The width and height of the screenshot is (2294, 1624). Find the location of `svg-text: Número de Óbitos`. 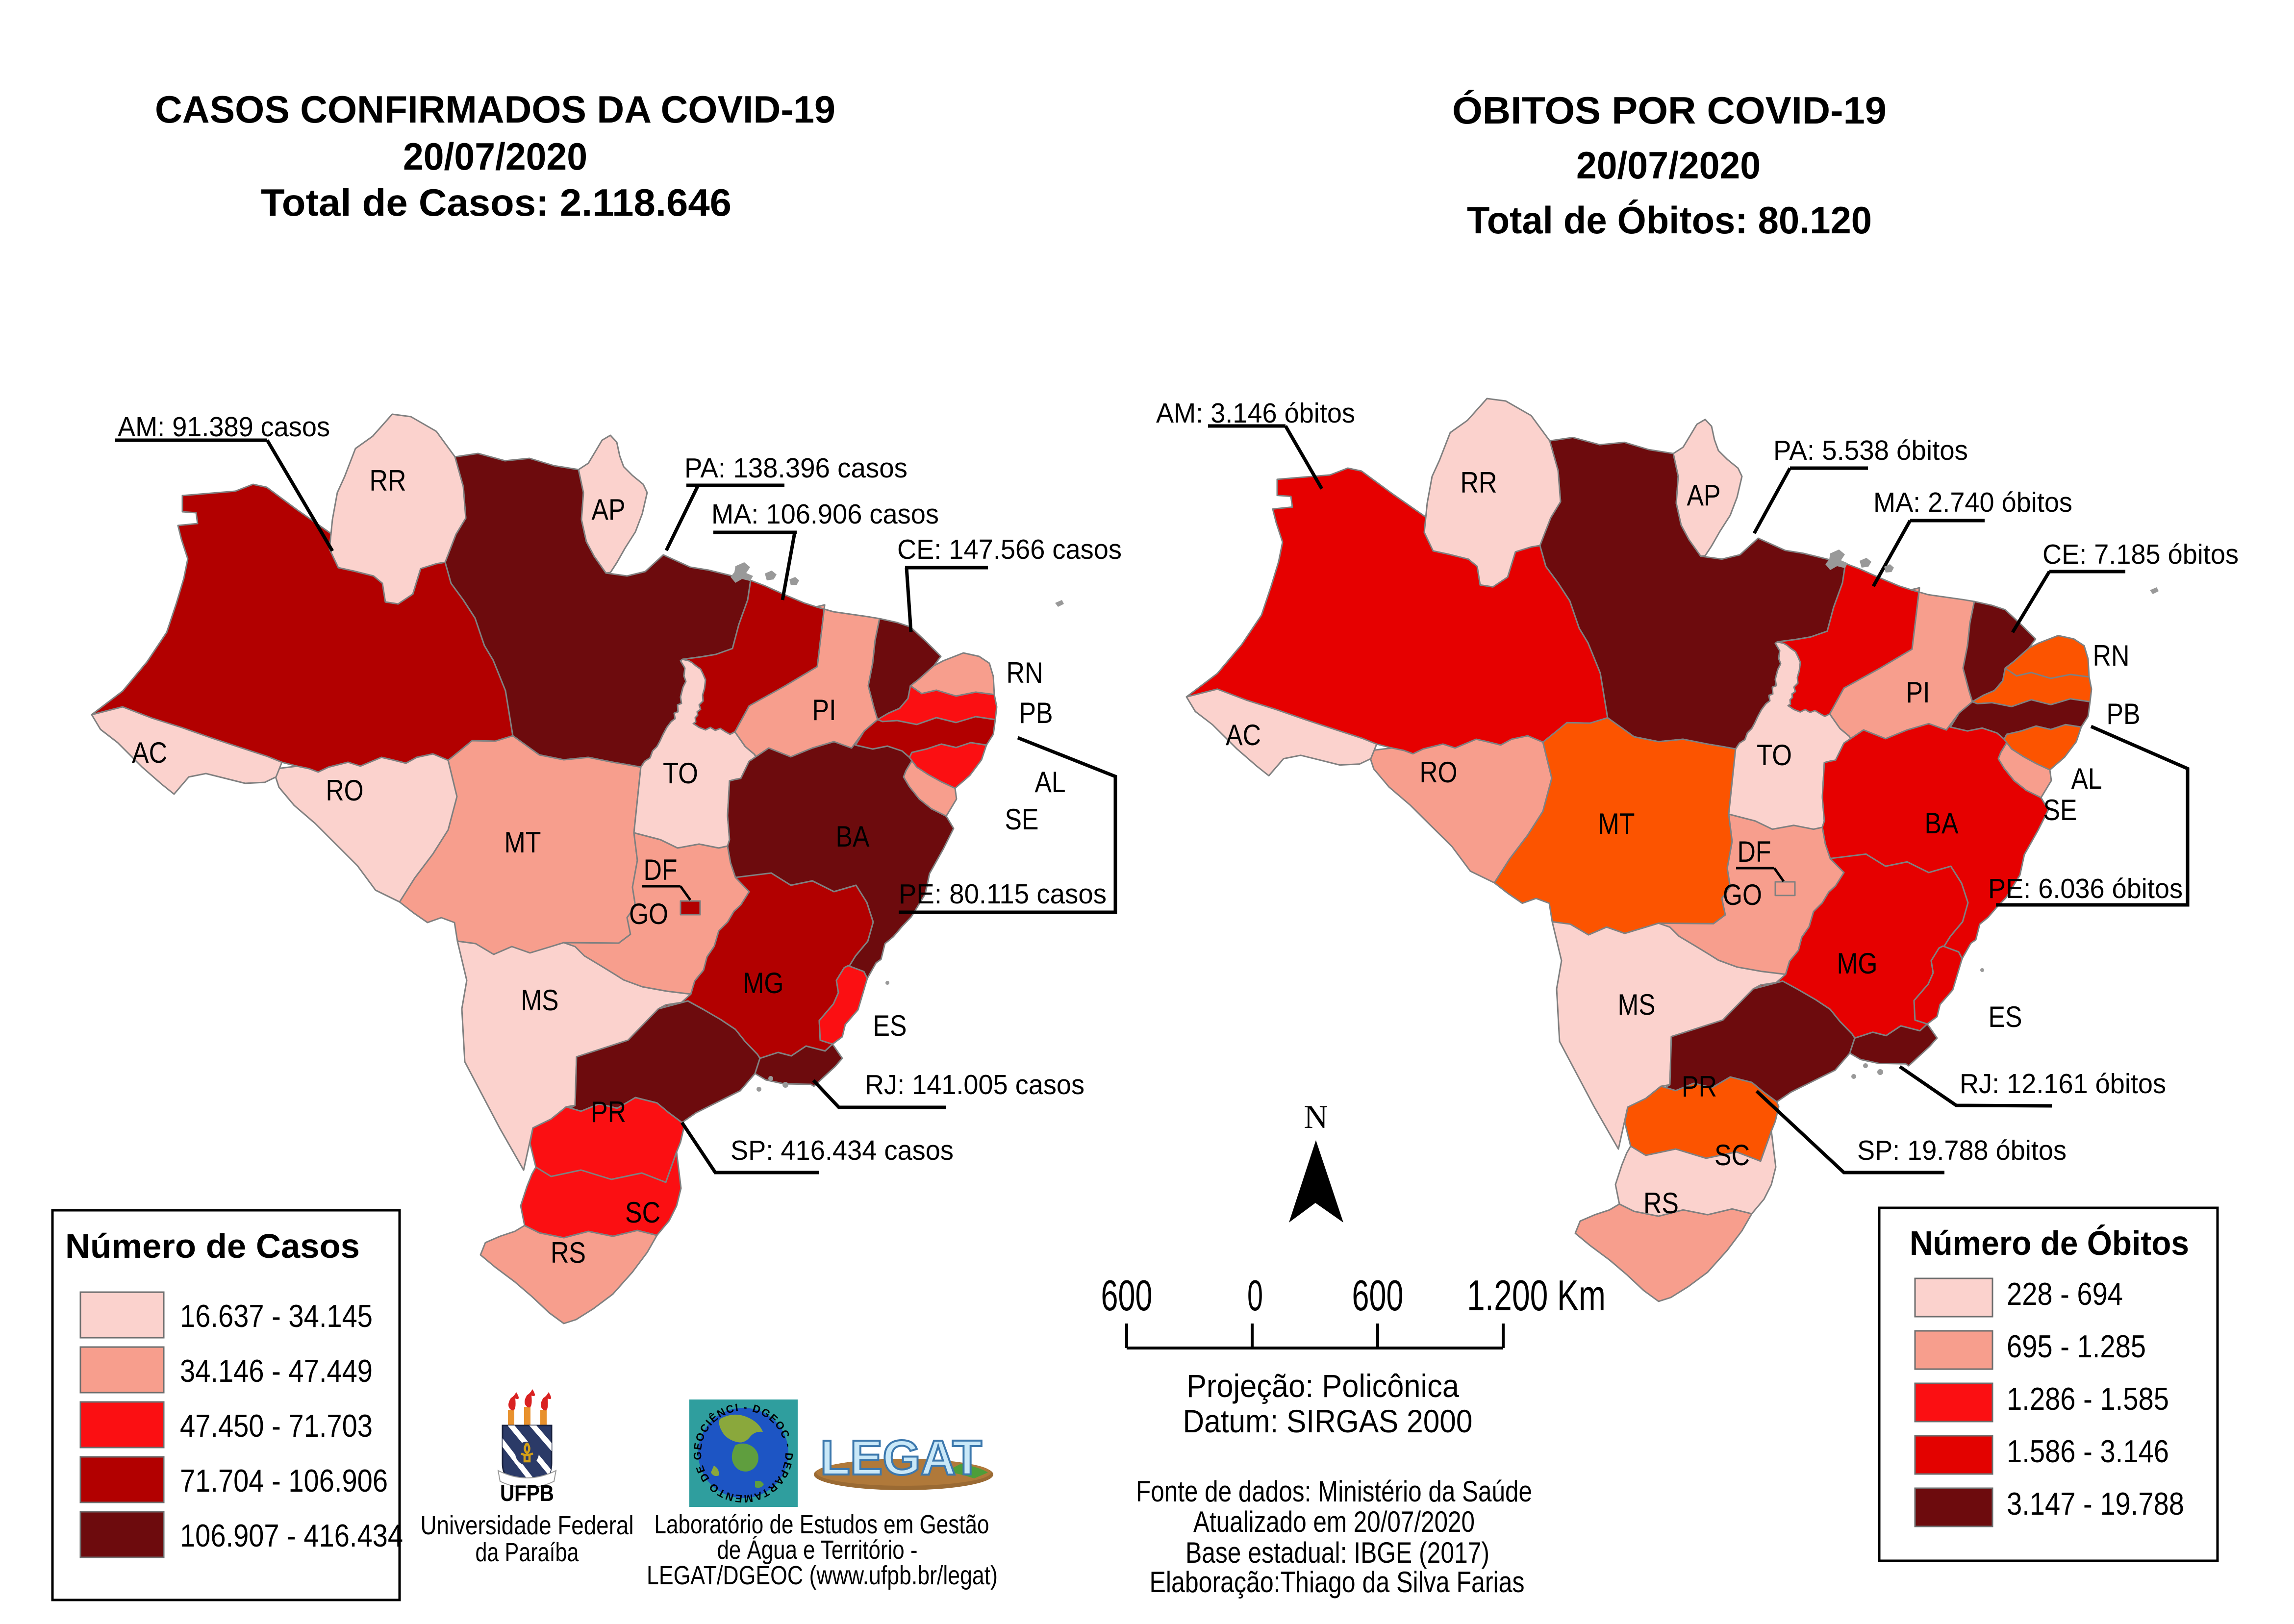

svg-text: Número de Óbitos is located at coordinates (2049, 1243).